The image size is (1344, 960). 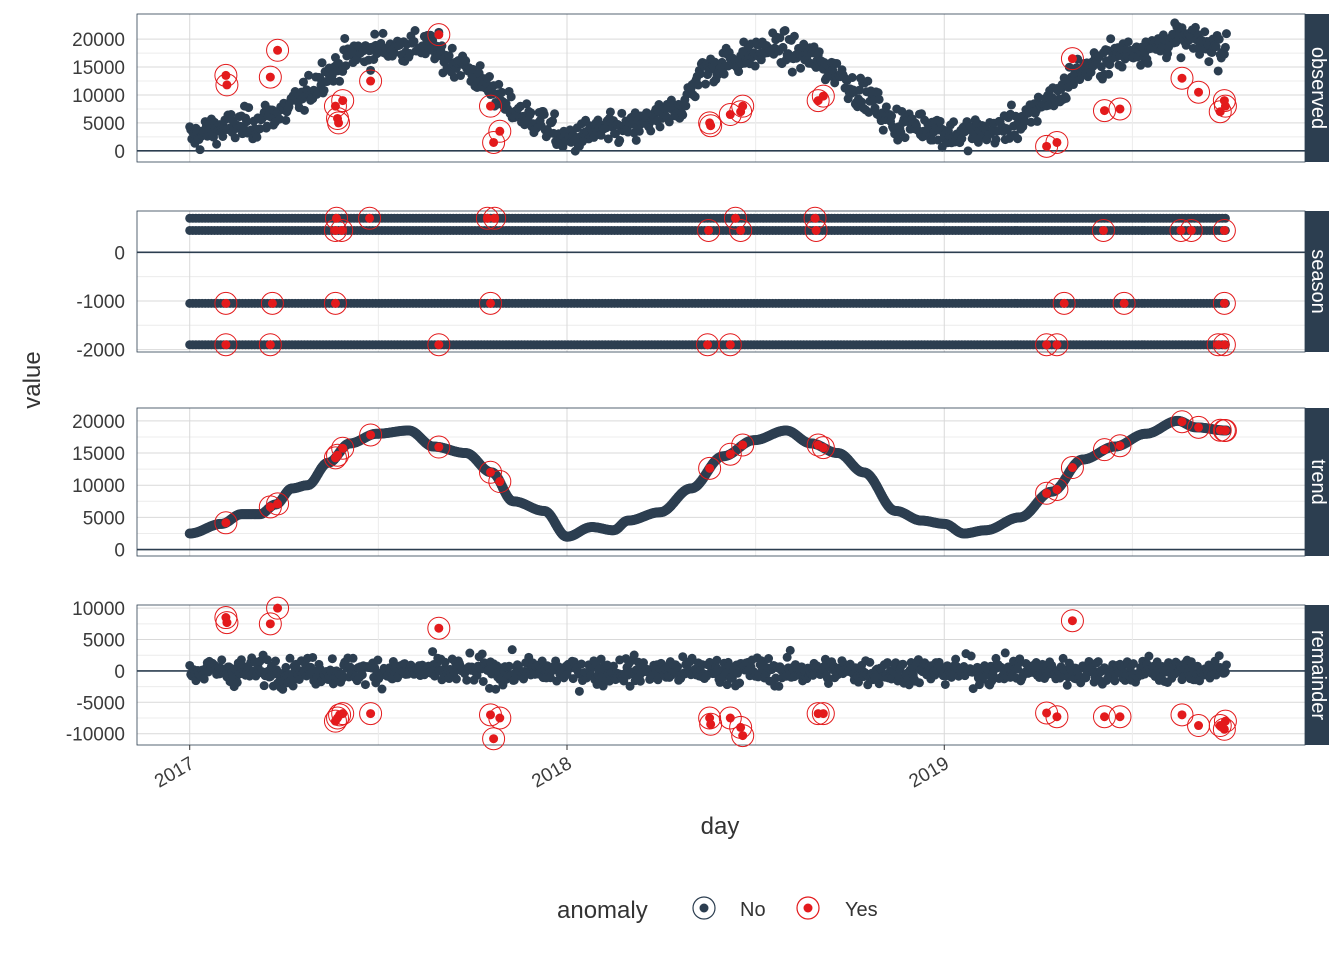 I want to click on y-axis-title: value, so click(x=32, y=379).